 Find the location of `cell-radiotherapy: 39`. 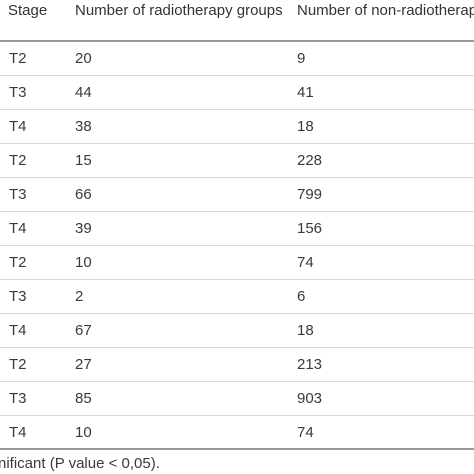

cell-radiotherapy: 39 is located at coordinates (186, 228).